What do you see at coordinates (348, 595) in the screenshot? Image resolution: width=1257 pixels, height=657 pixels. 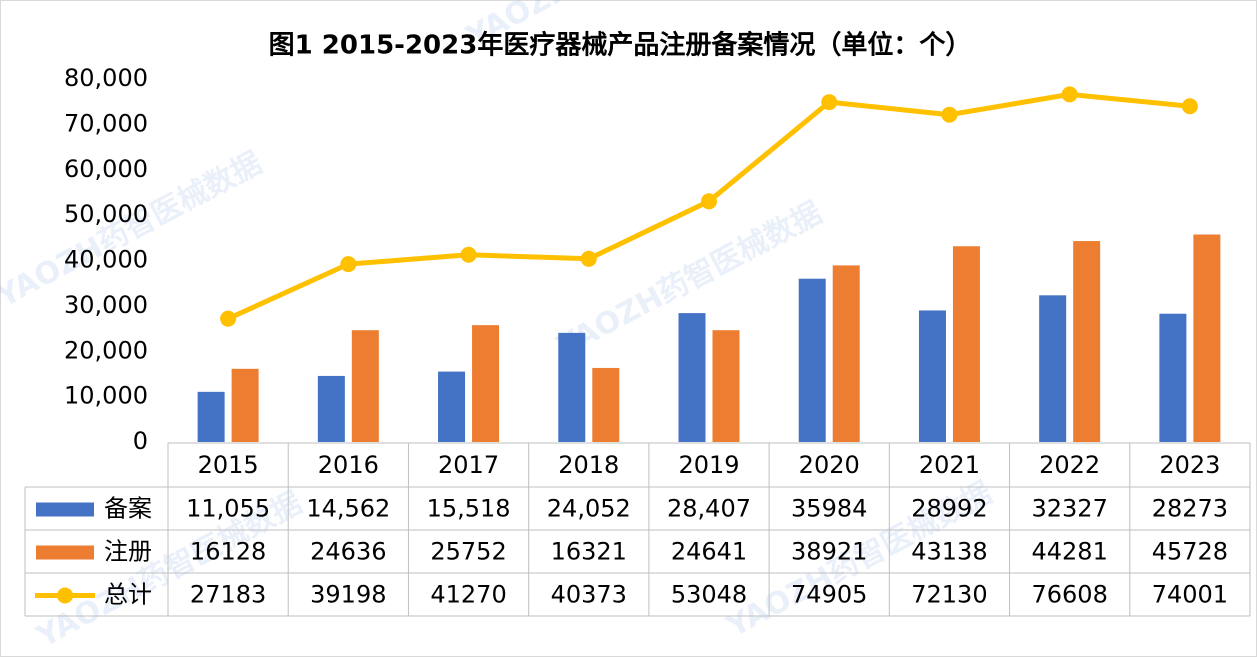 I see `data-label: 39198` at bounding box center [348, 595].